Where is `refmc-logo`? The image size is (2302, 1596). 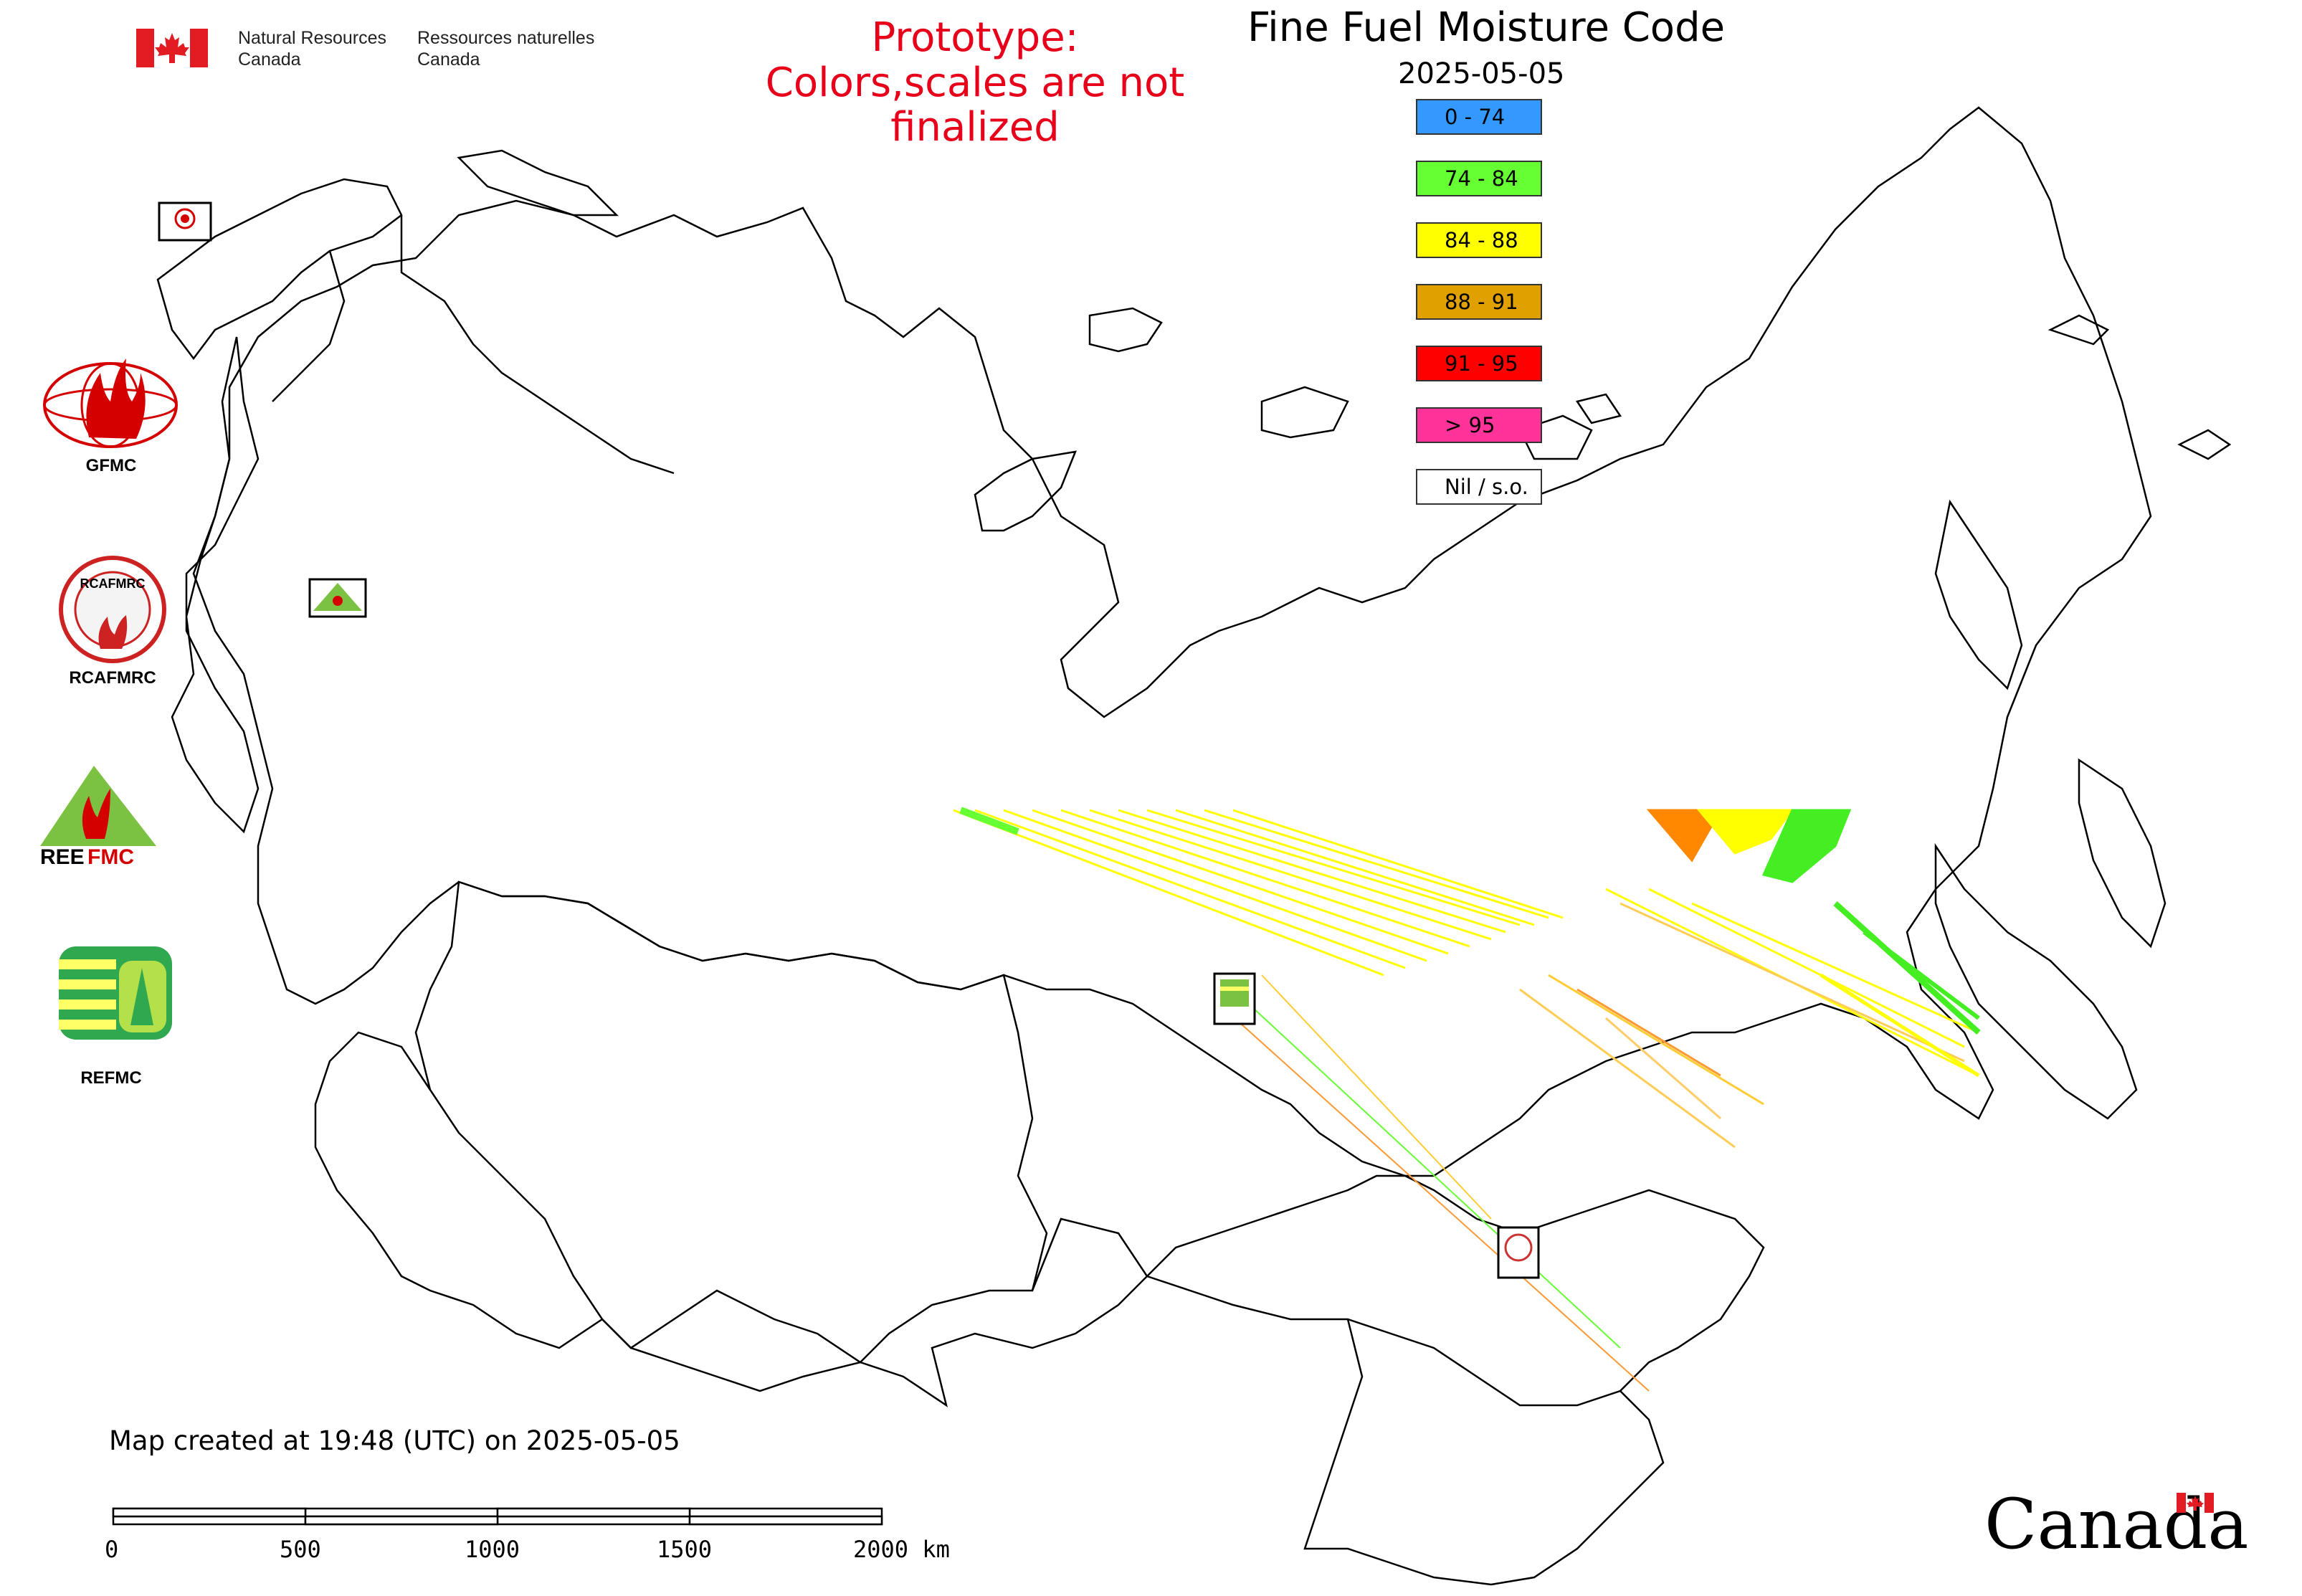 refmc-logo is located at coordinates (115, 993).